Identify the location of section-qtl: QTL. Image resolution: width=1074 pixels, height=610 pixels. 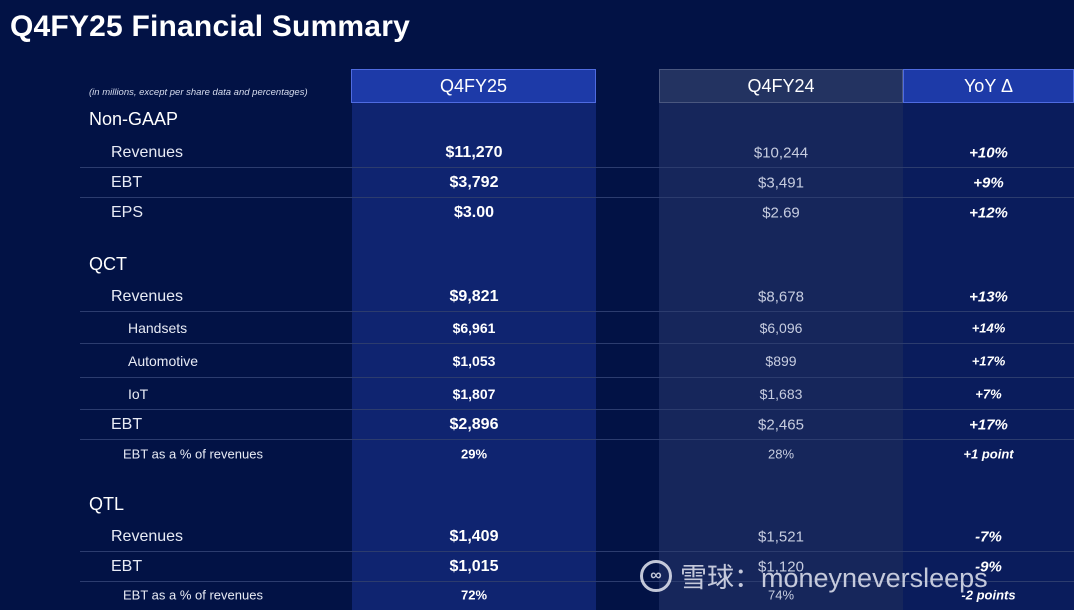
(107, 504).